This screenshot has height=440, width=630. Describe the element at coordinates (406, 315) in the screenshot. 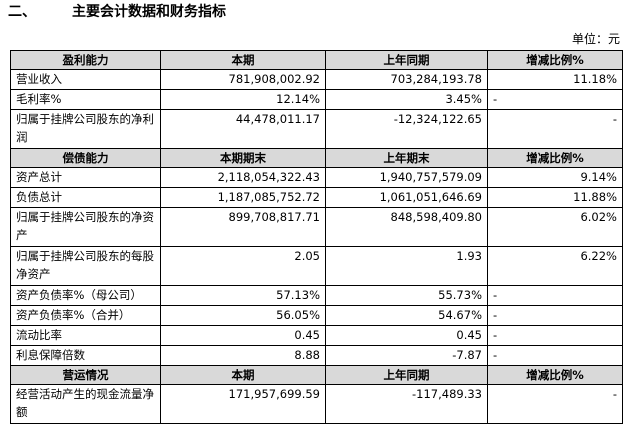

I see `value-cell: 54.67%` at that location.